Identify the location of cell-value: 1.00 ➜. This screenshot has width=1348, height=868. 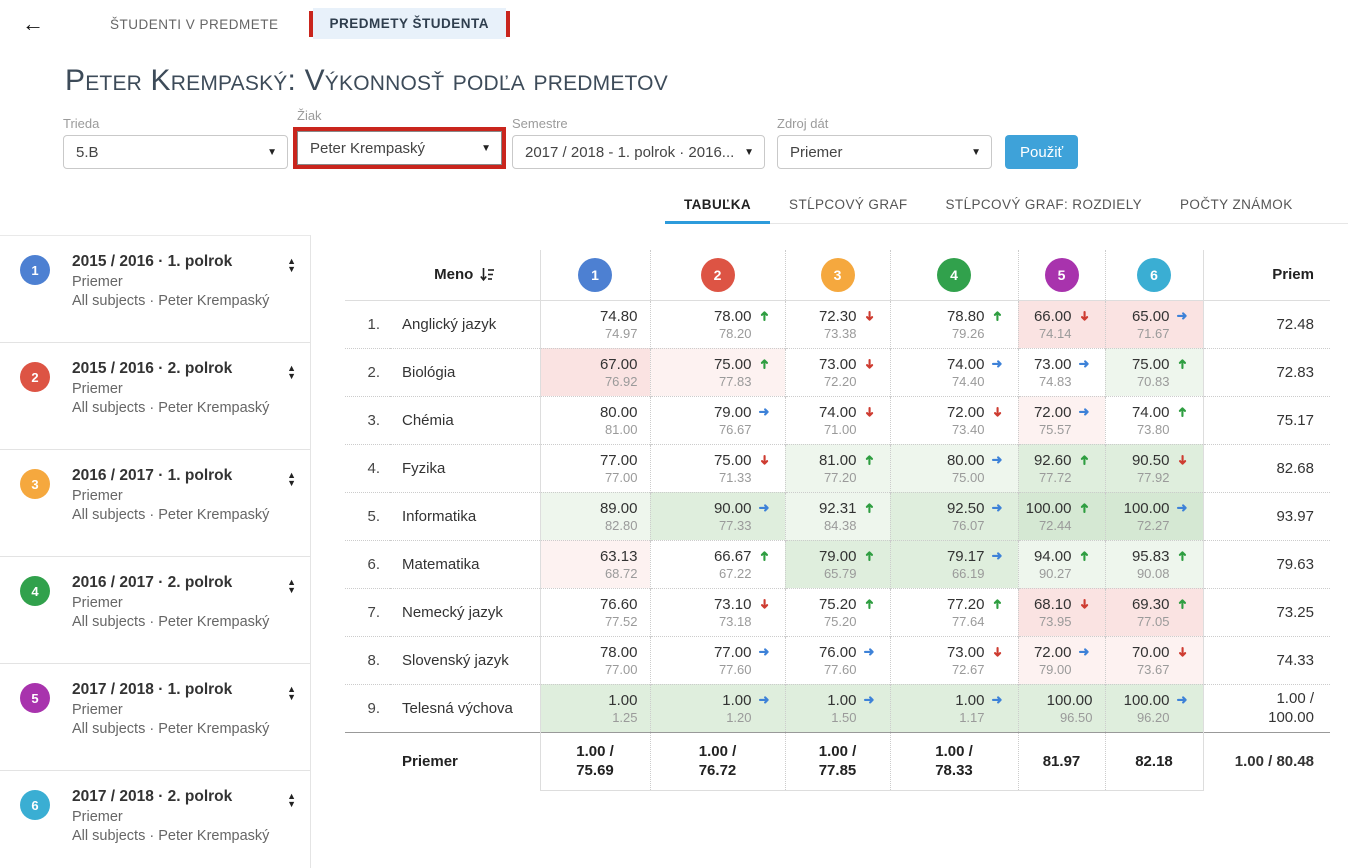
(950, 700).